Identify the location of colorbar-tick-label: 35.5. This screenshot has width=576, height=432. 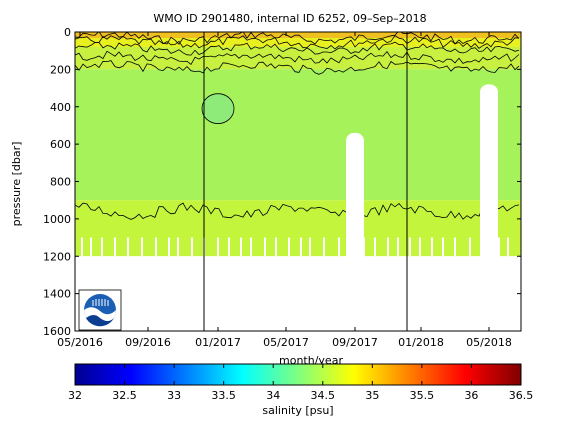
(422, 395).